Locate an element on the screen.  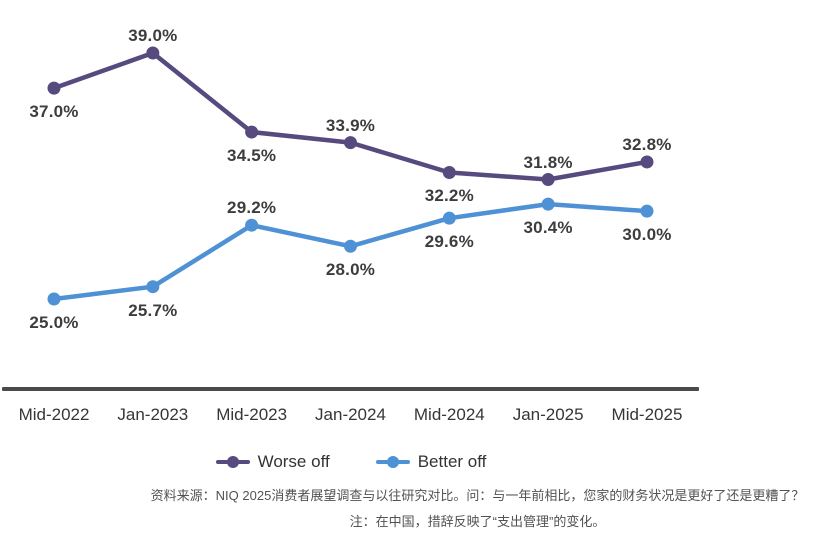
methodology-note: 注：在中国，措辞反映了“支出管理”的变化。 is located at coordinates (477, 521).